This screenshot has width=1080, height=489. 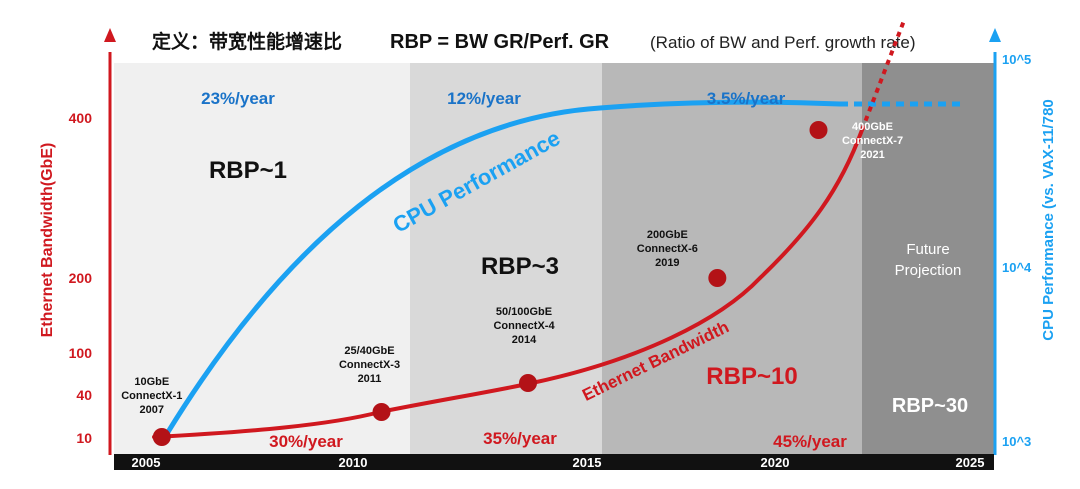 What do you see at coordinates (810, 441) in the screenshot?
I see `eth-growth-3: 45%/year` at bounding box center [810, 441].